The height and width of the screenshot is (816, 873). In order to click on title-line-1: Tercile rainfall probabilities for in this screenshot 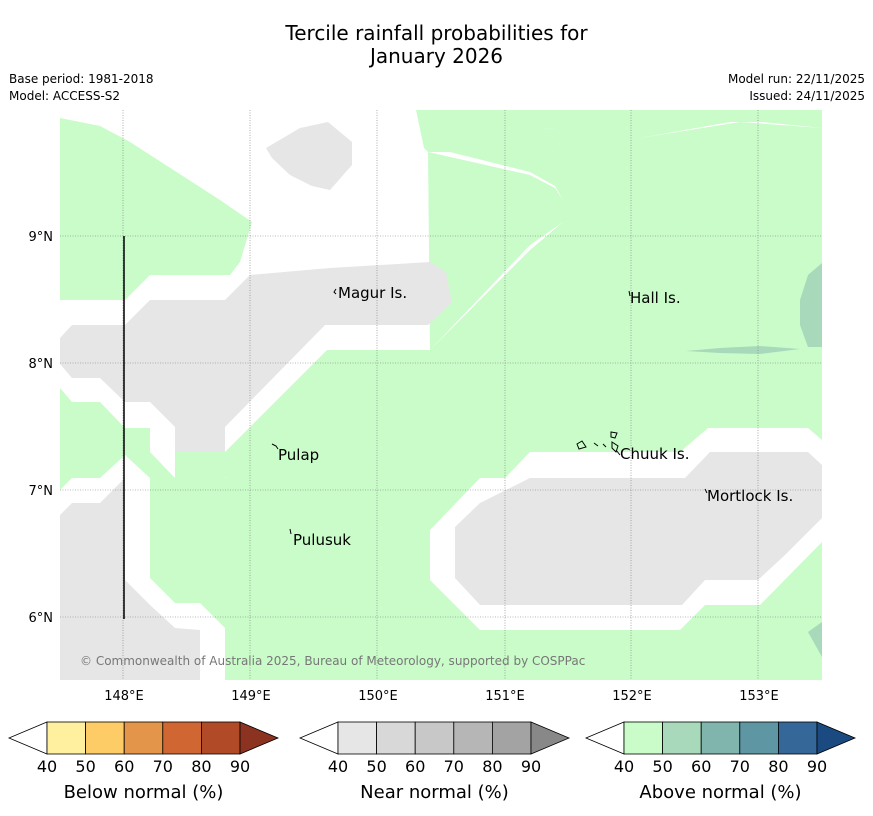, I will do `click(436, 33)`.